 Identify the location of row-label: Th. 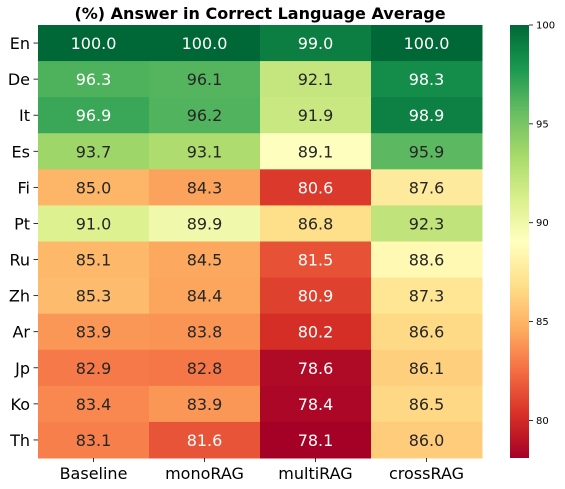
(19, 440).